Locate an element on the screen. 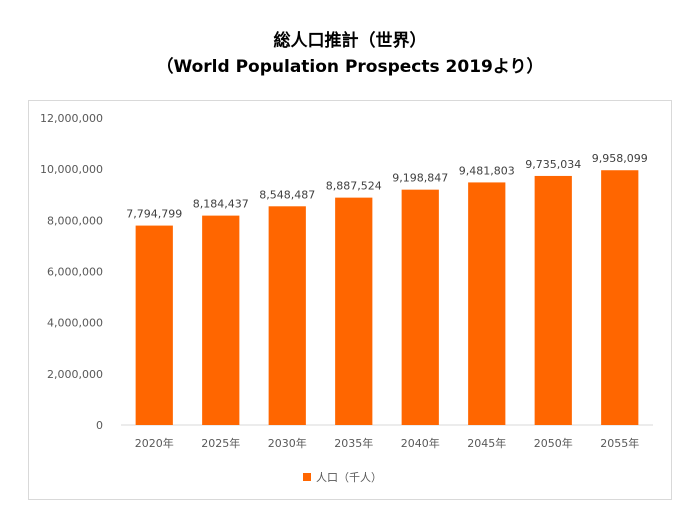 The image size is (700, 525). bar-value-label: 9,735,034 is located at coordinates (553, 164).